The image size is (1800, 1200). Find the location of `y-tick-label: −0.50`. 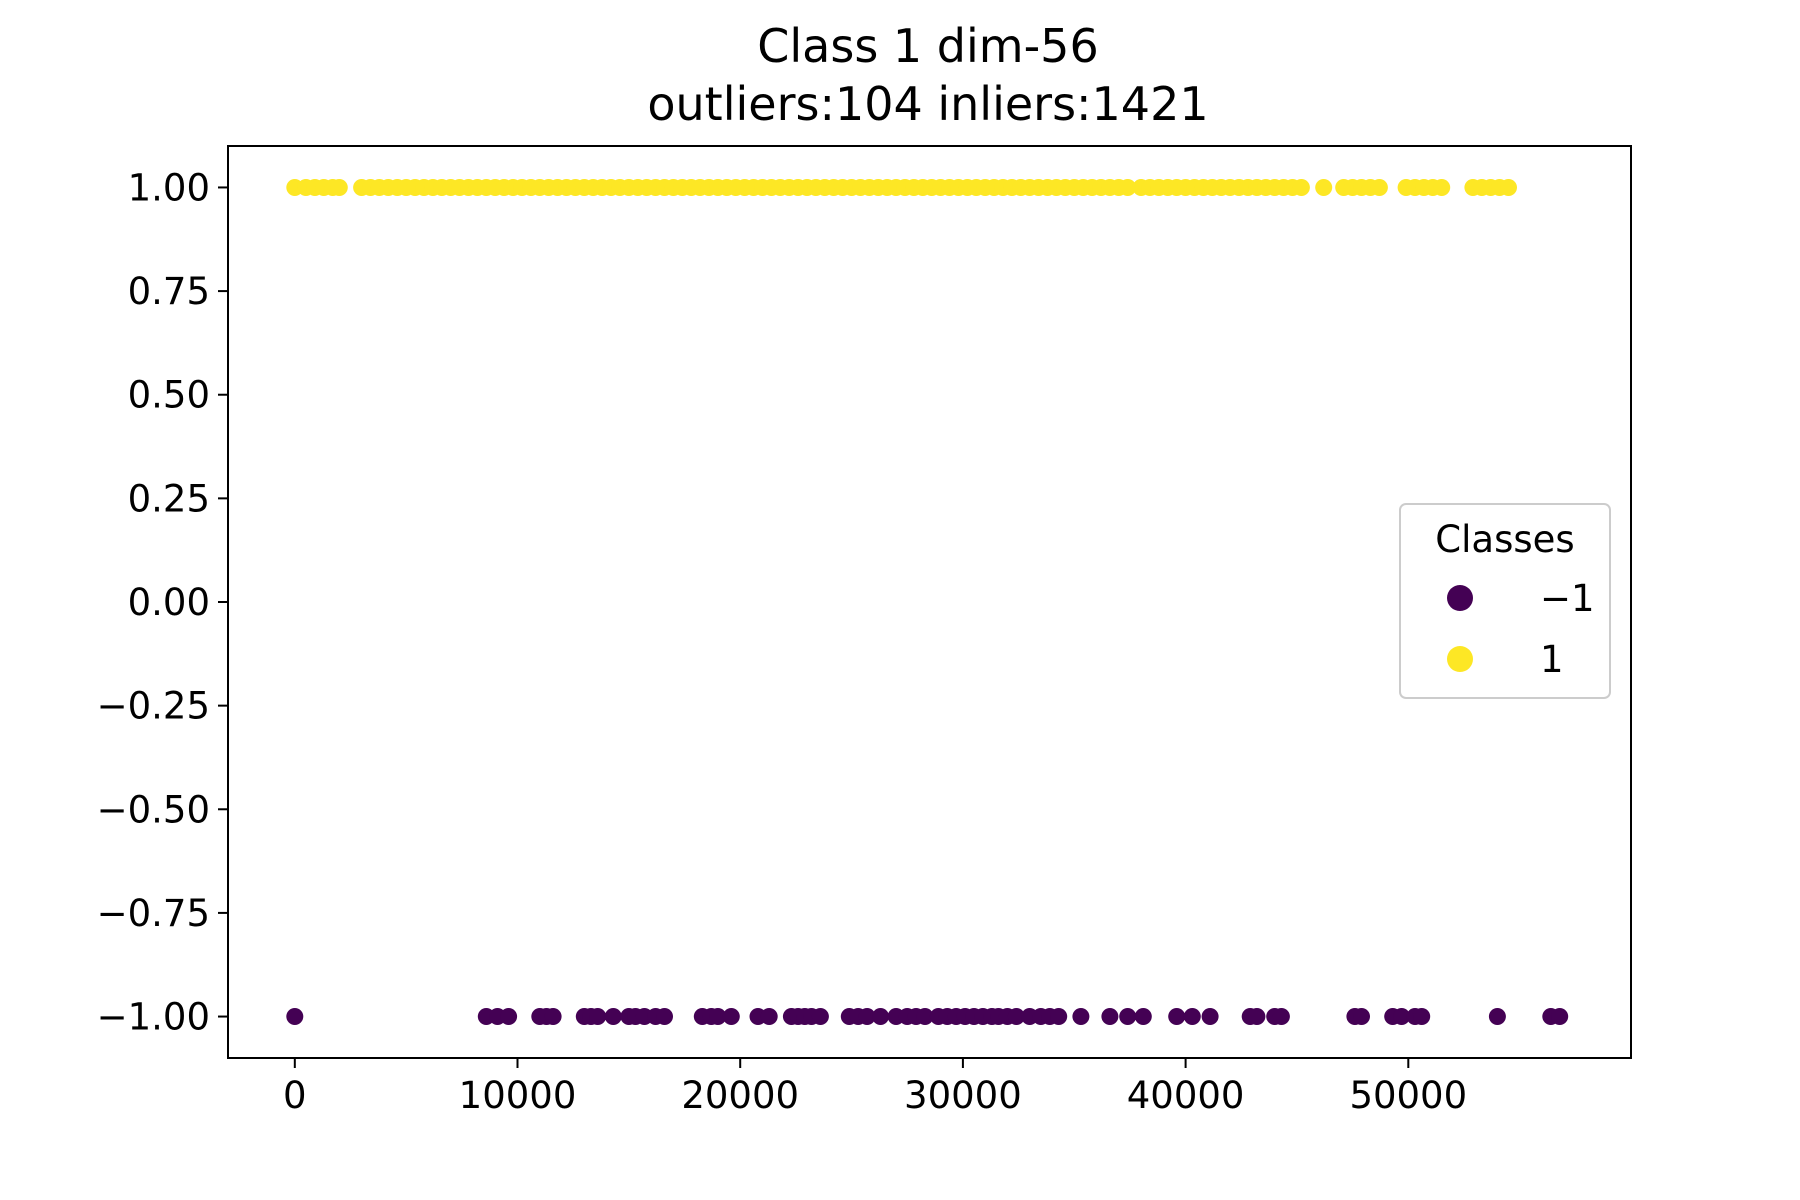

y-tick-label: −0.50 is located at coordinates (153, 809).